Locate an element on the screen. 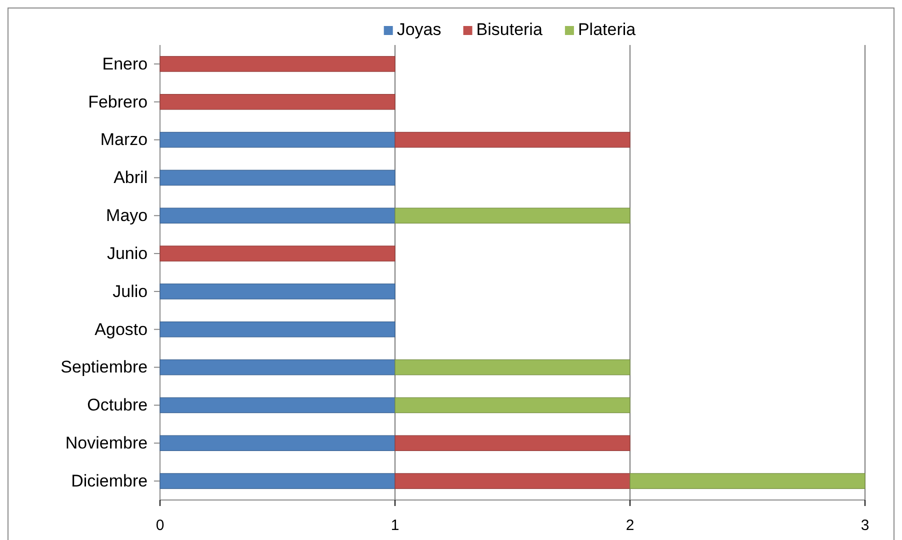  y-tick-label: Abril is located at coordinates (131, 178).